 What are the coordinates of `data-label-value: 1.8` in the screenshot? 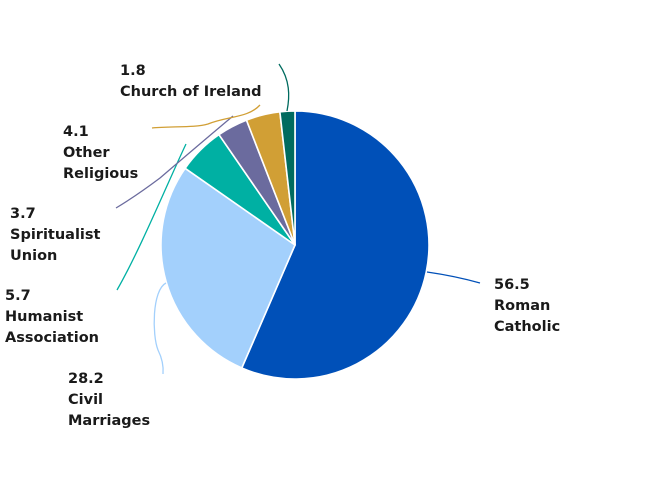 It's located at (133, 71).